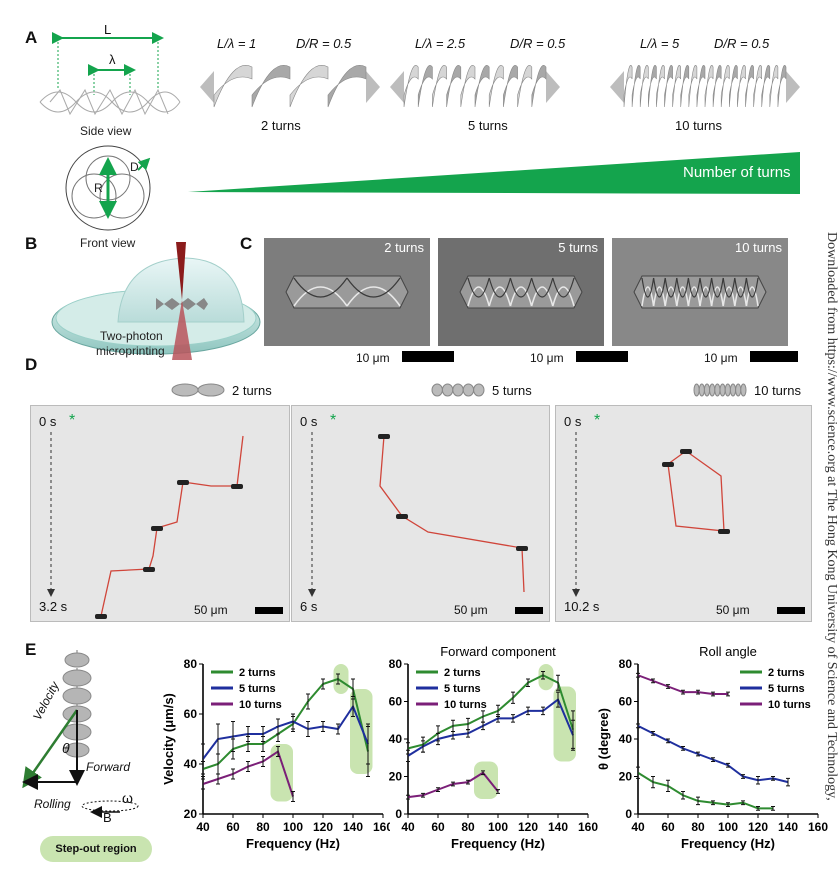 The image size is (840, 880). What do you see at coordinates (538, 43) in the screenshot?
I see `config-2-dr: D/R = 0.5` at bounding box center [538, 43].